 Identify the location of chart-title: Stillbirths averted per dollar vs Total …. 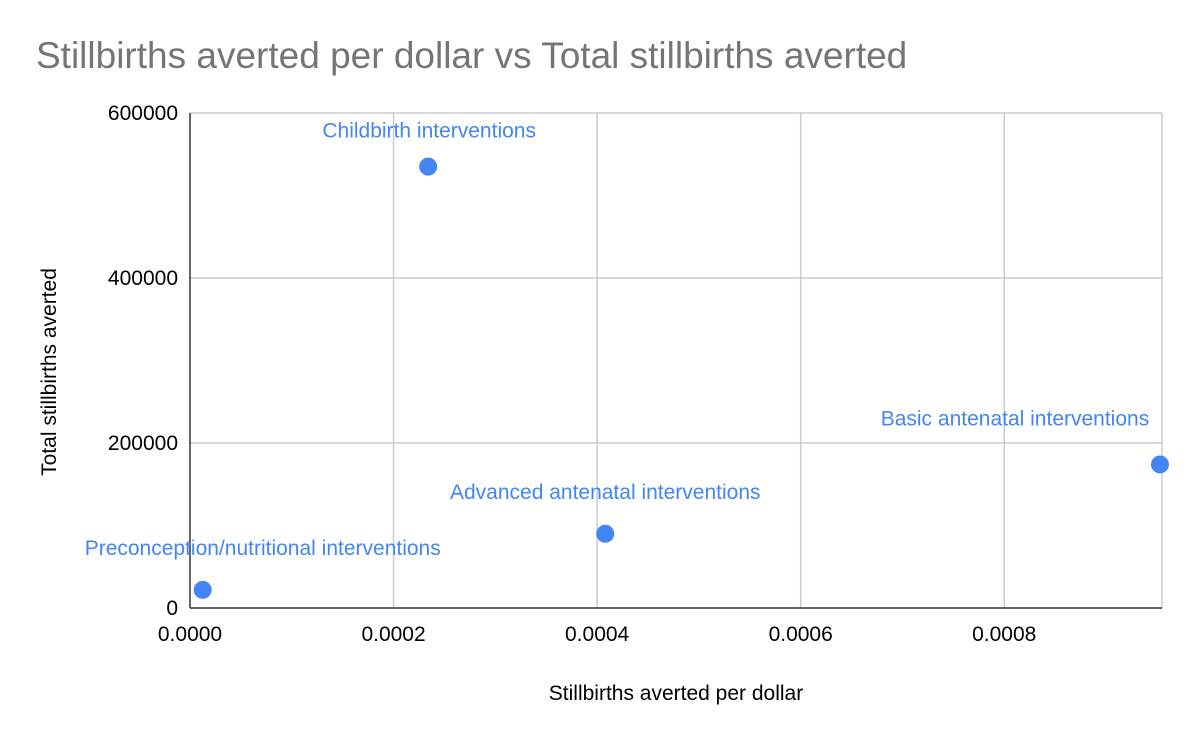
(471, 55).